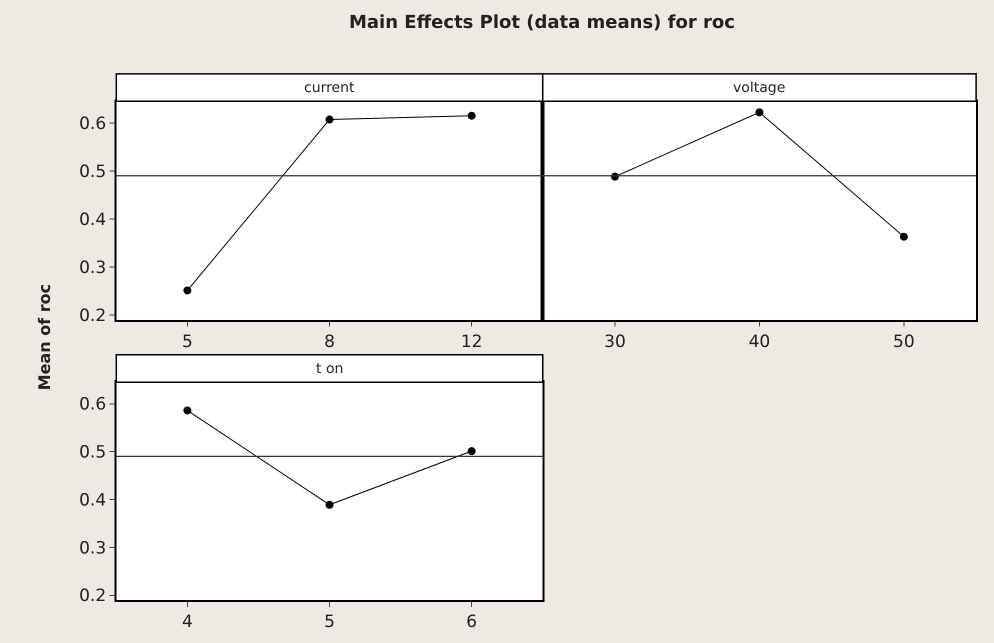  I want to click on x-tick-label: 50, so click(904, 342).